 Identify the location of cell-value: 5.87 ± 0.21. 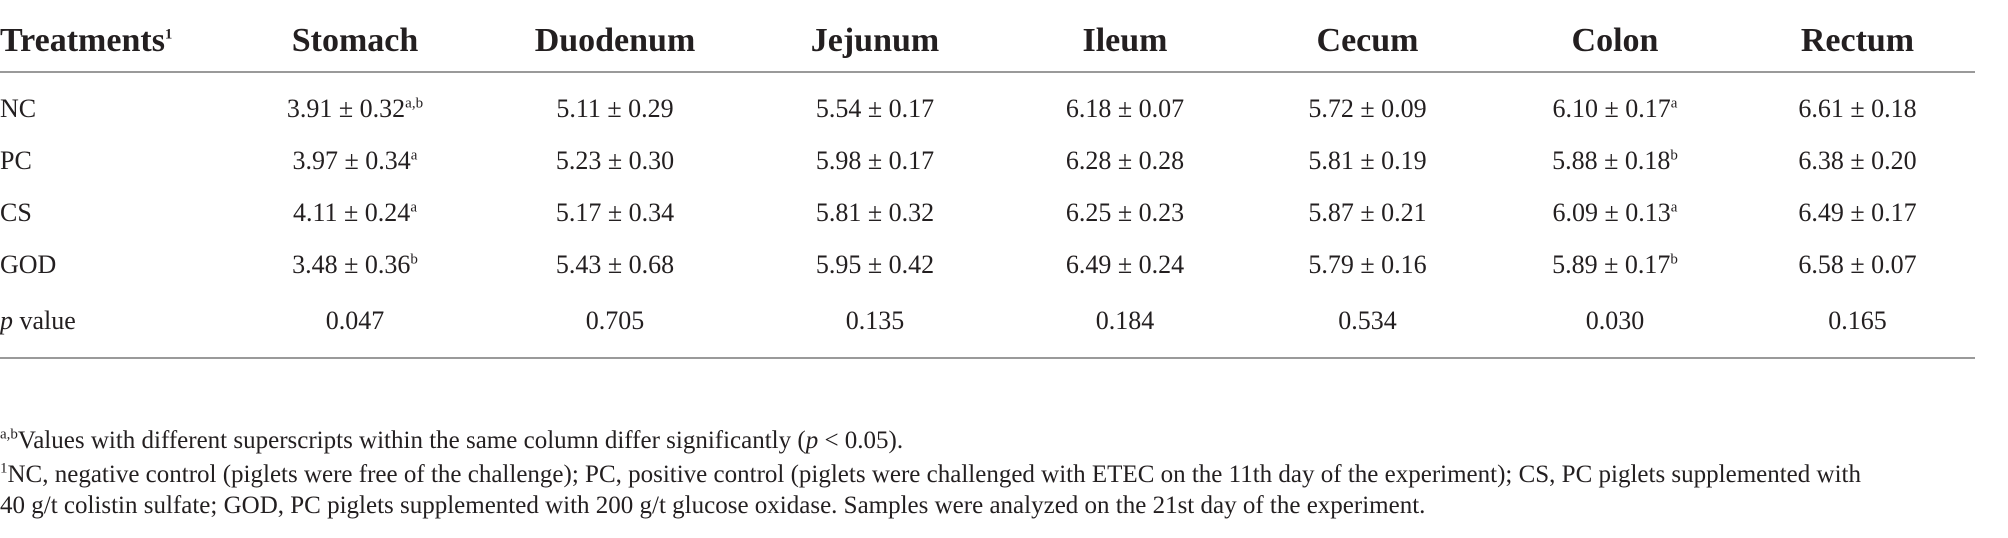
(1367, 212).